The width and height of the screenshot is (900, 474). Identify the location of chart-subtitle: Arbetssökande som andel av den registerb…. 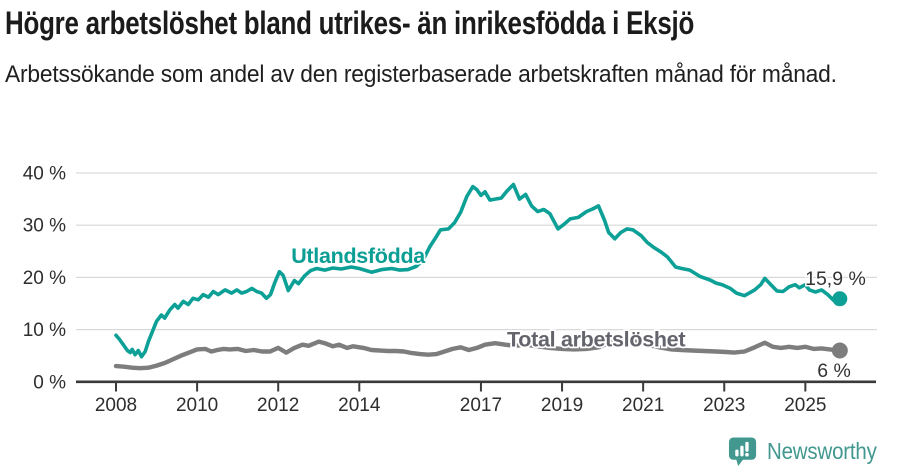
(421, 74).